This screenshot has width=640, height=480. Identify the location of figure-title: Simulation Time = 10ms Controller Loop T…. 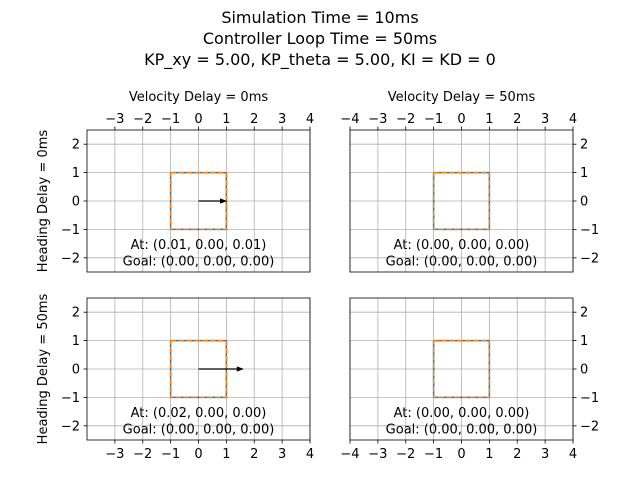
(320, 39).